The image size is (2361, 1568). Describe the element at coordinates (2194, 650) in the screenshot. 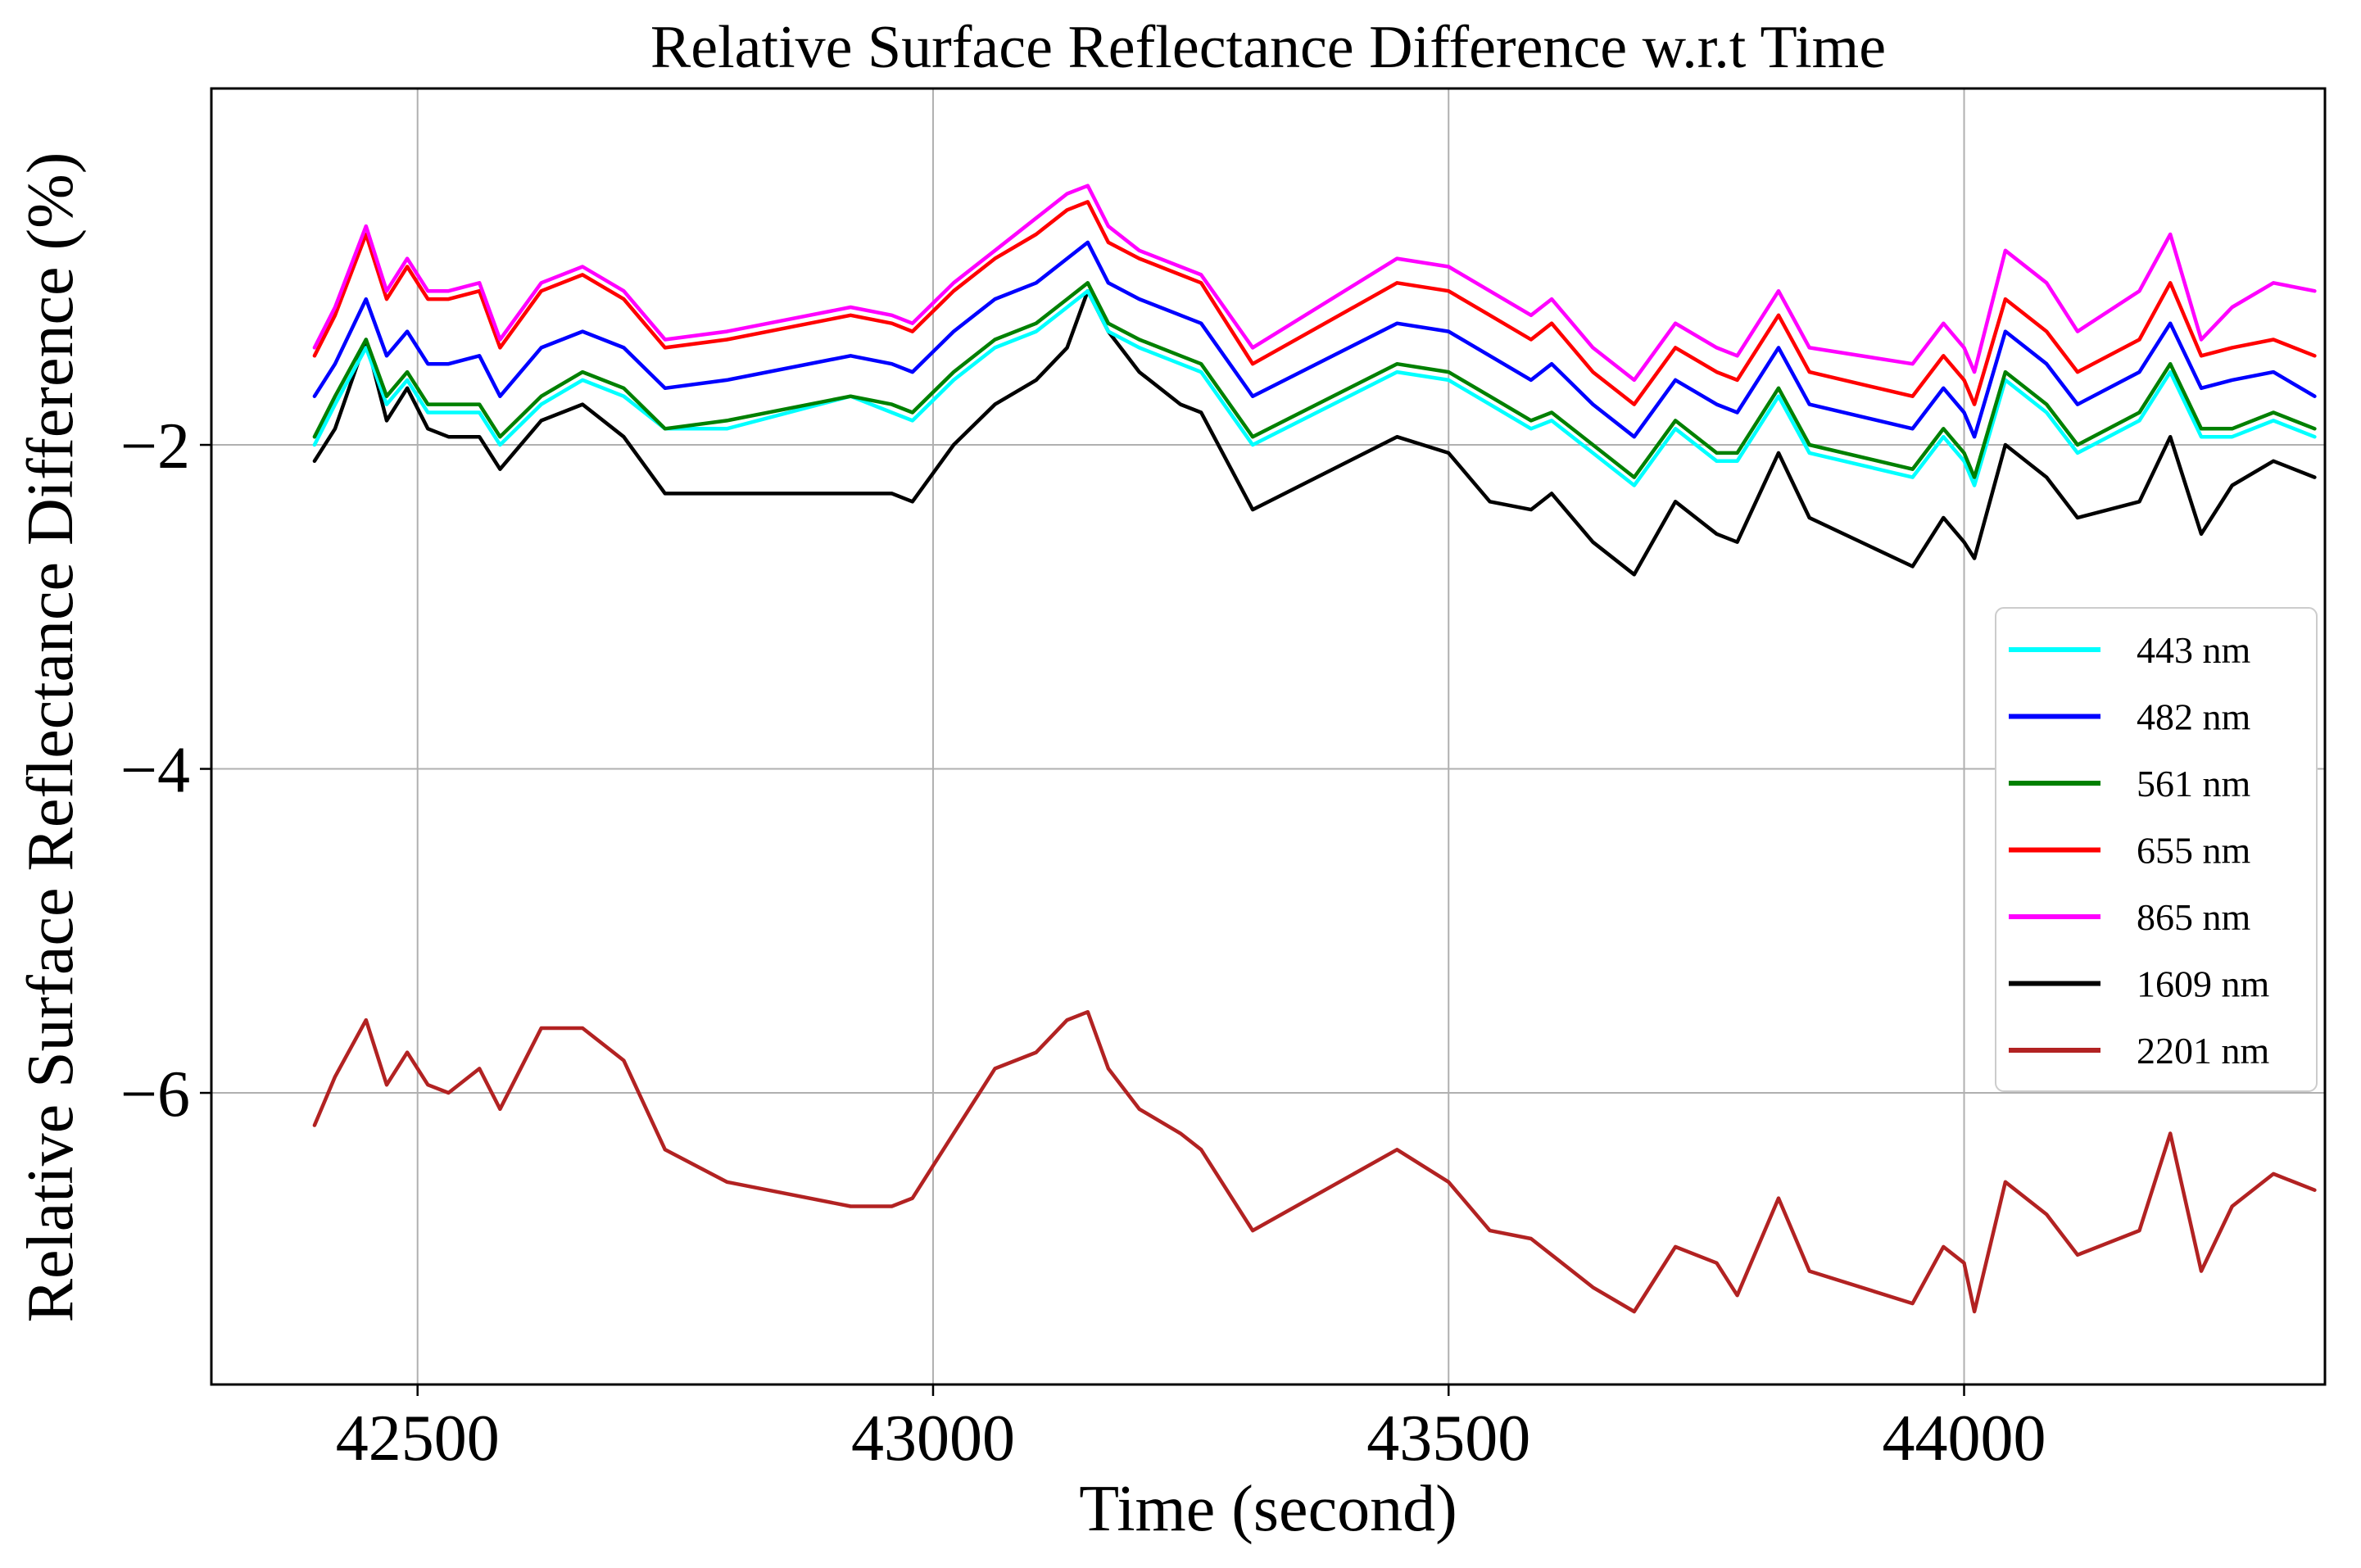

I see `legend-label-443-nm: 443 nm` at that location.